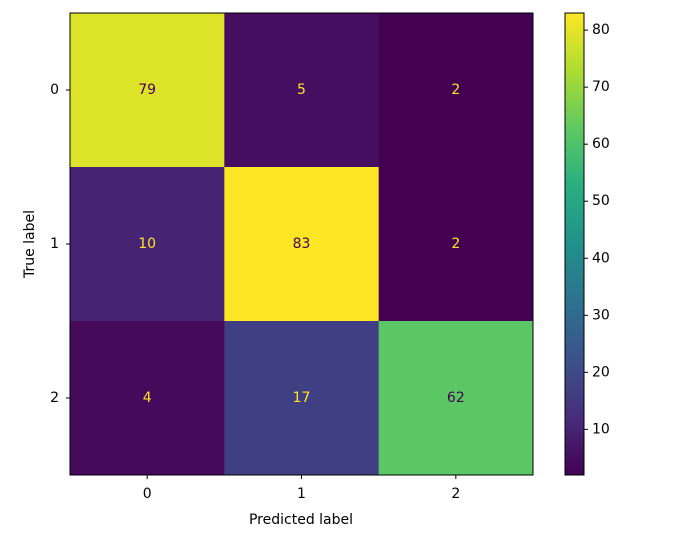 The width and height of the screenshot is (681, 542). I want to click on colorbar-tick-label: 10, so click(601, 429).